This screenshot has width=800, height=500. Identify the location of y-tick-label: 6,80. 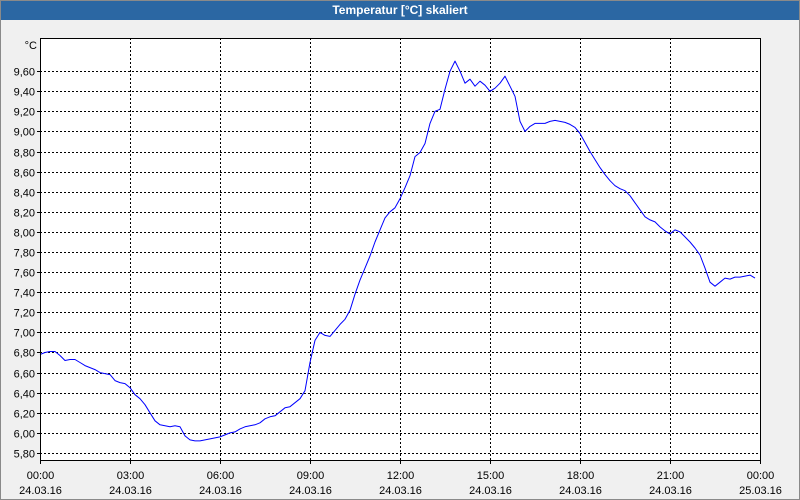
(24, 354).